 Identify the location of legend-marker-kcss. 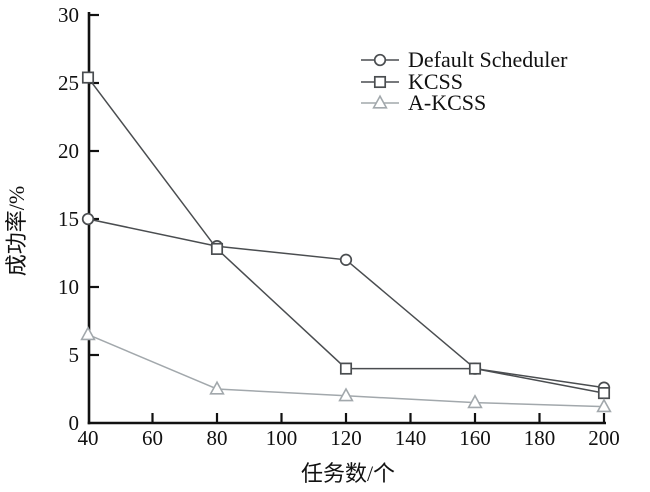
(380, 82).